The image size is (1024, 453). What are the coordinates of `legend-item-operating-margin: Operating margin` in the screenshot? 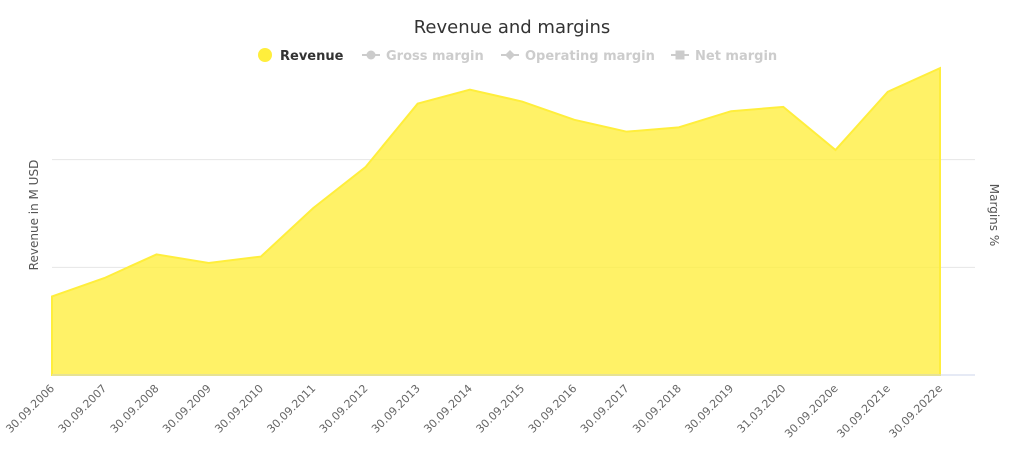 It's located at (578, 56).